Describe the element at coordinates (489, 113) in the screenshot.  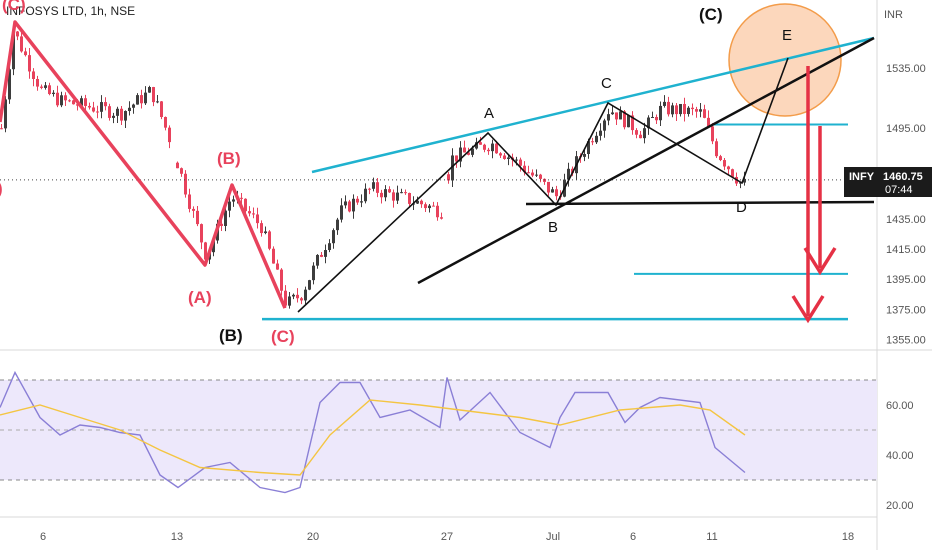
I see `triangle-label-a: A` at that location.